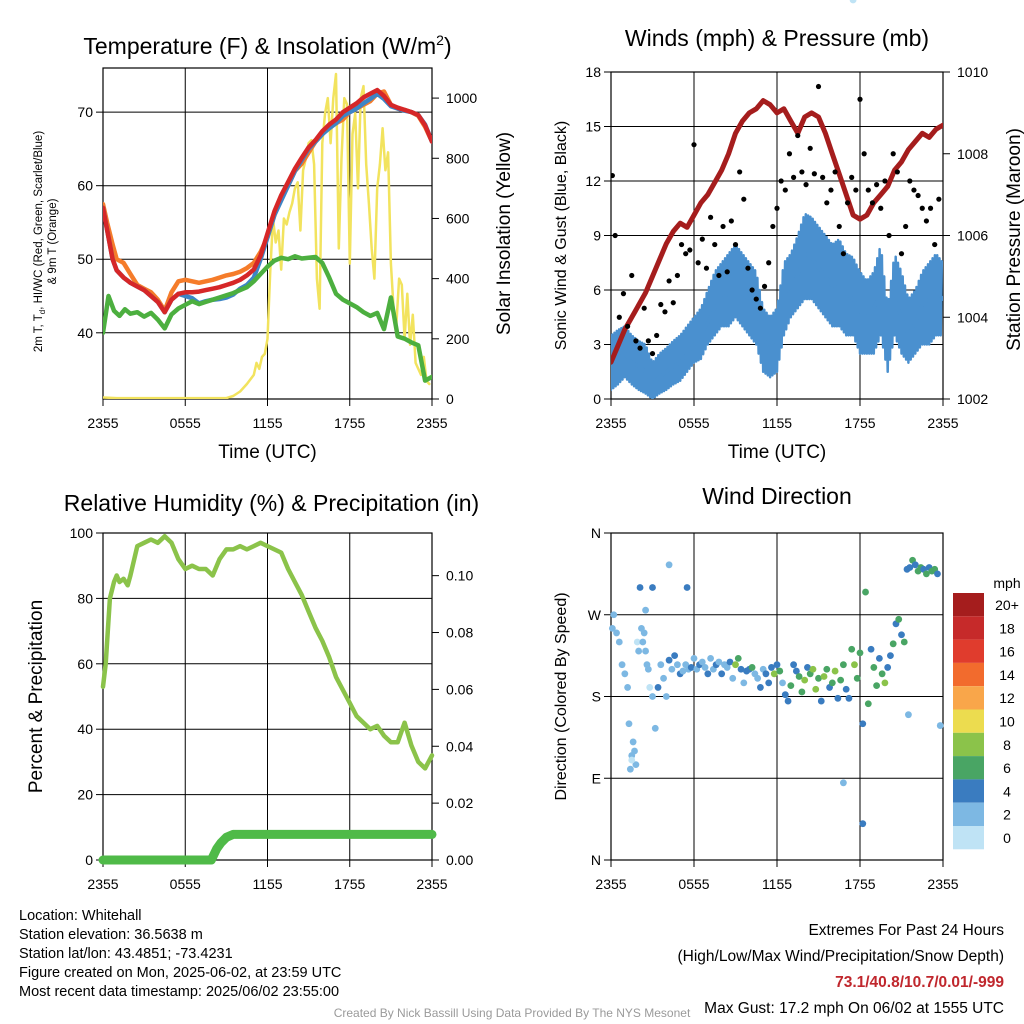 This screenshot has width=1024, height=1024. I want to click on legend-label: 20+, so click(1007, 605).